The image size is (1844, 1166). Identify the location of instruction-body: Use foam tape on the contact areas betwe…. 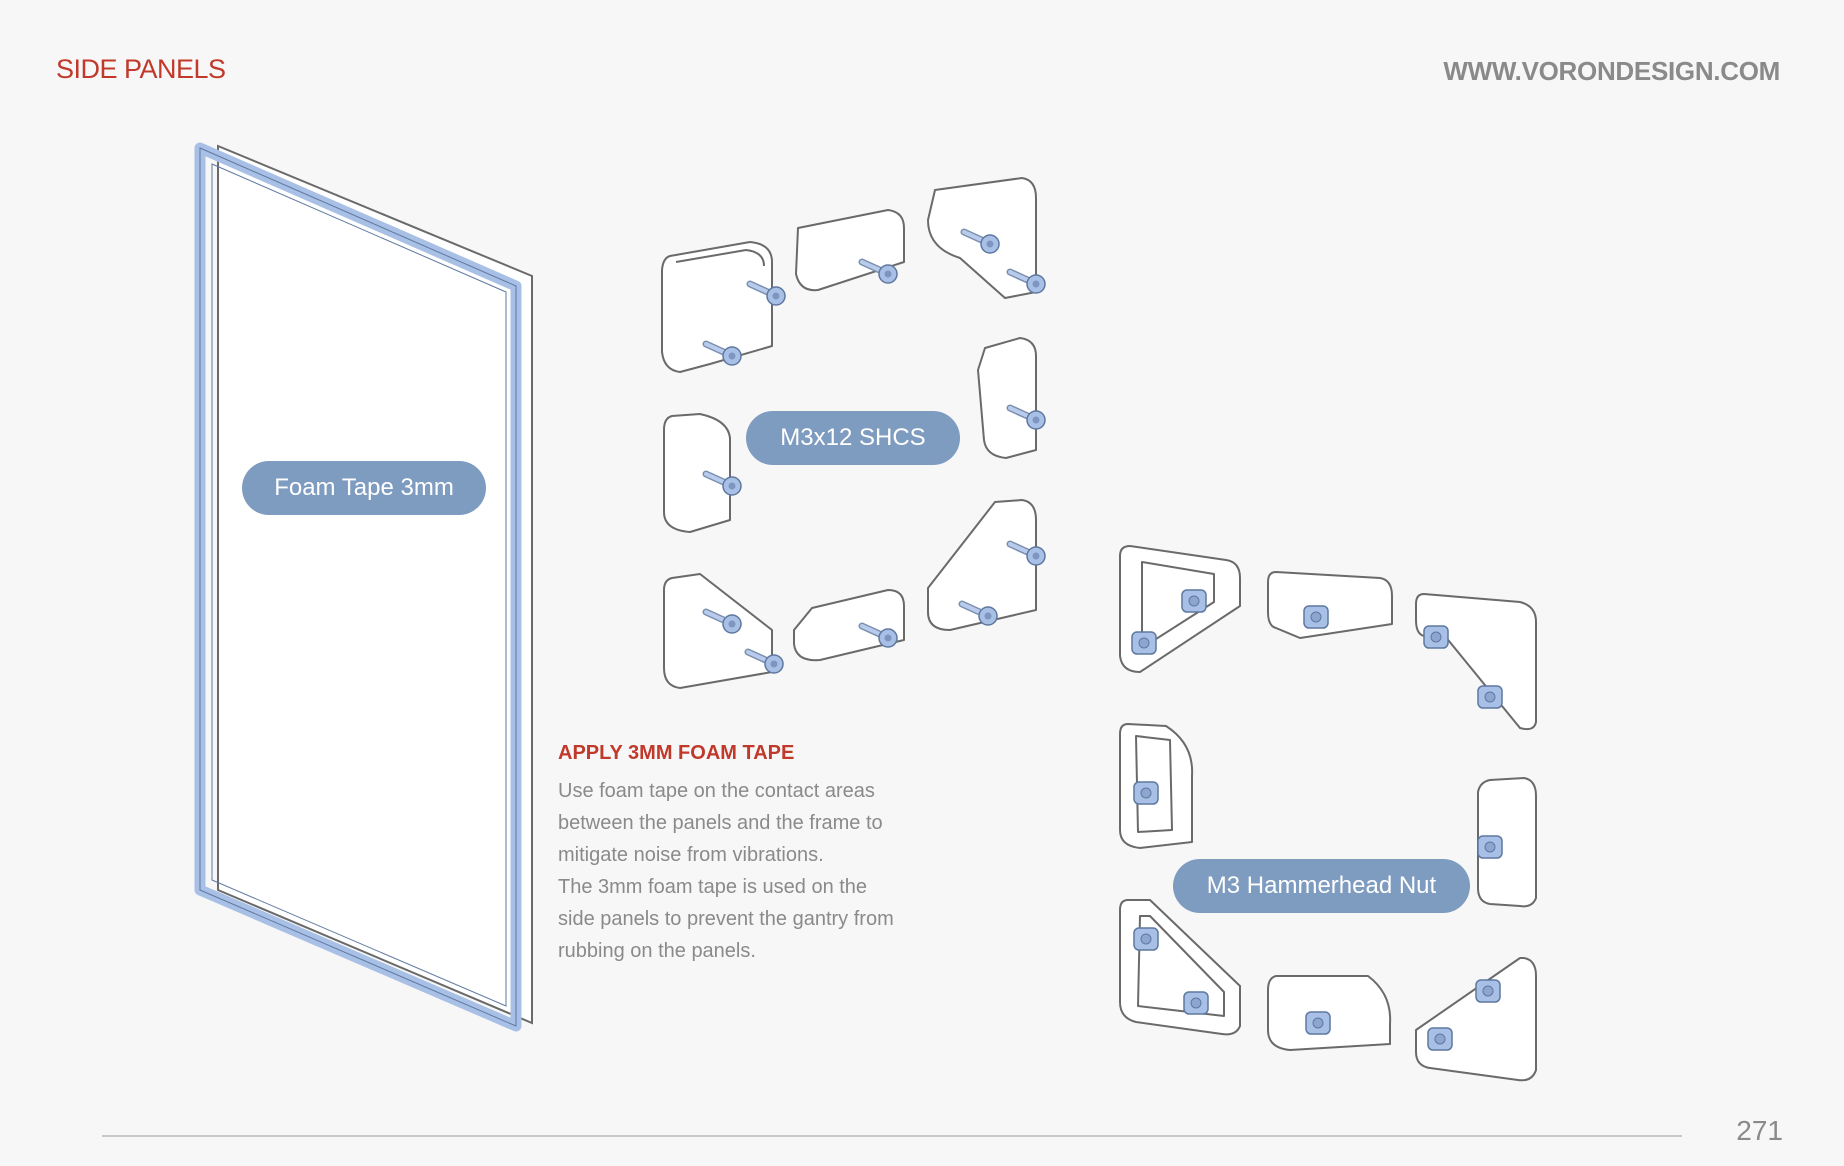
(726, 871).